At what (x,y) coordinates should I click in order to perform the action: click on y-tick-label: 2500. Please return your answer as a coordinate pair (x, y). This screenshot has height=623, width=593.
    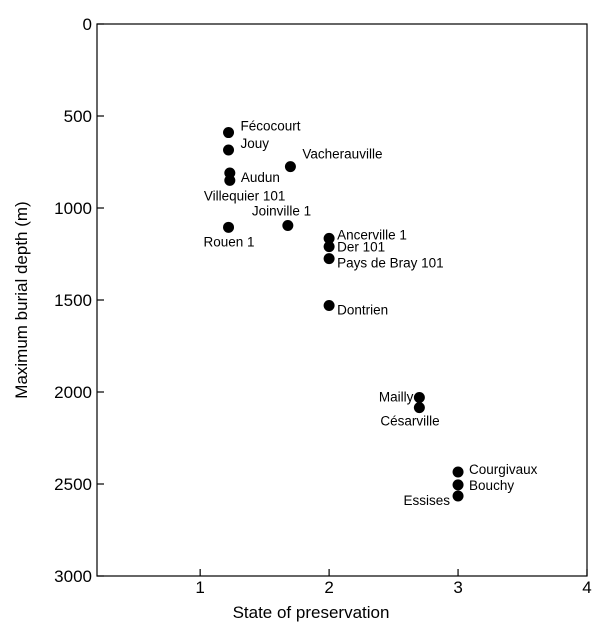
    Looking at the image, I should click on (73, 484).